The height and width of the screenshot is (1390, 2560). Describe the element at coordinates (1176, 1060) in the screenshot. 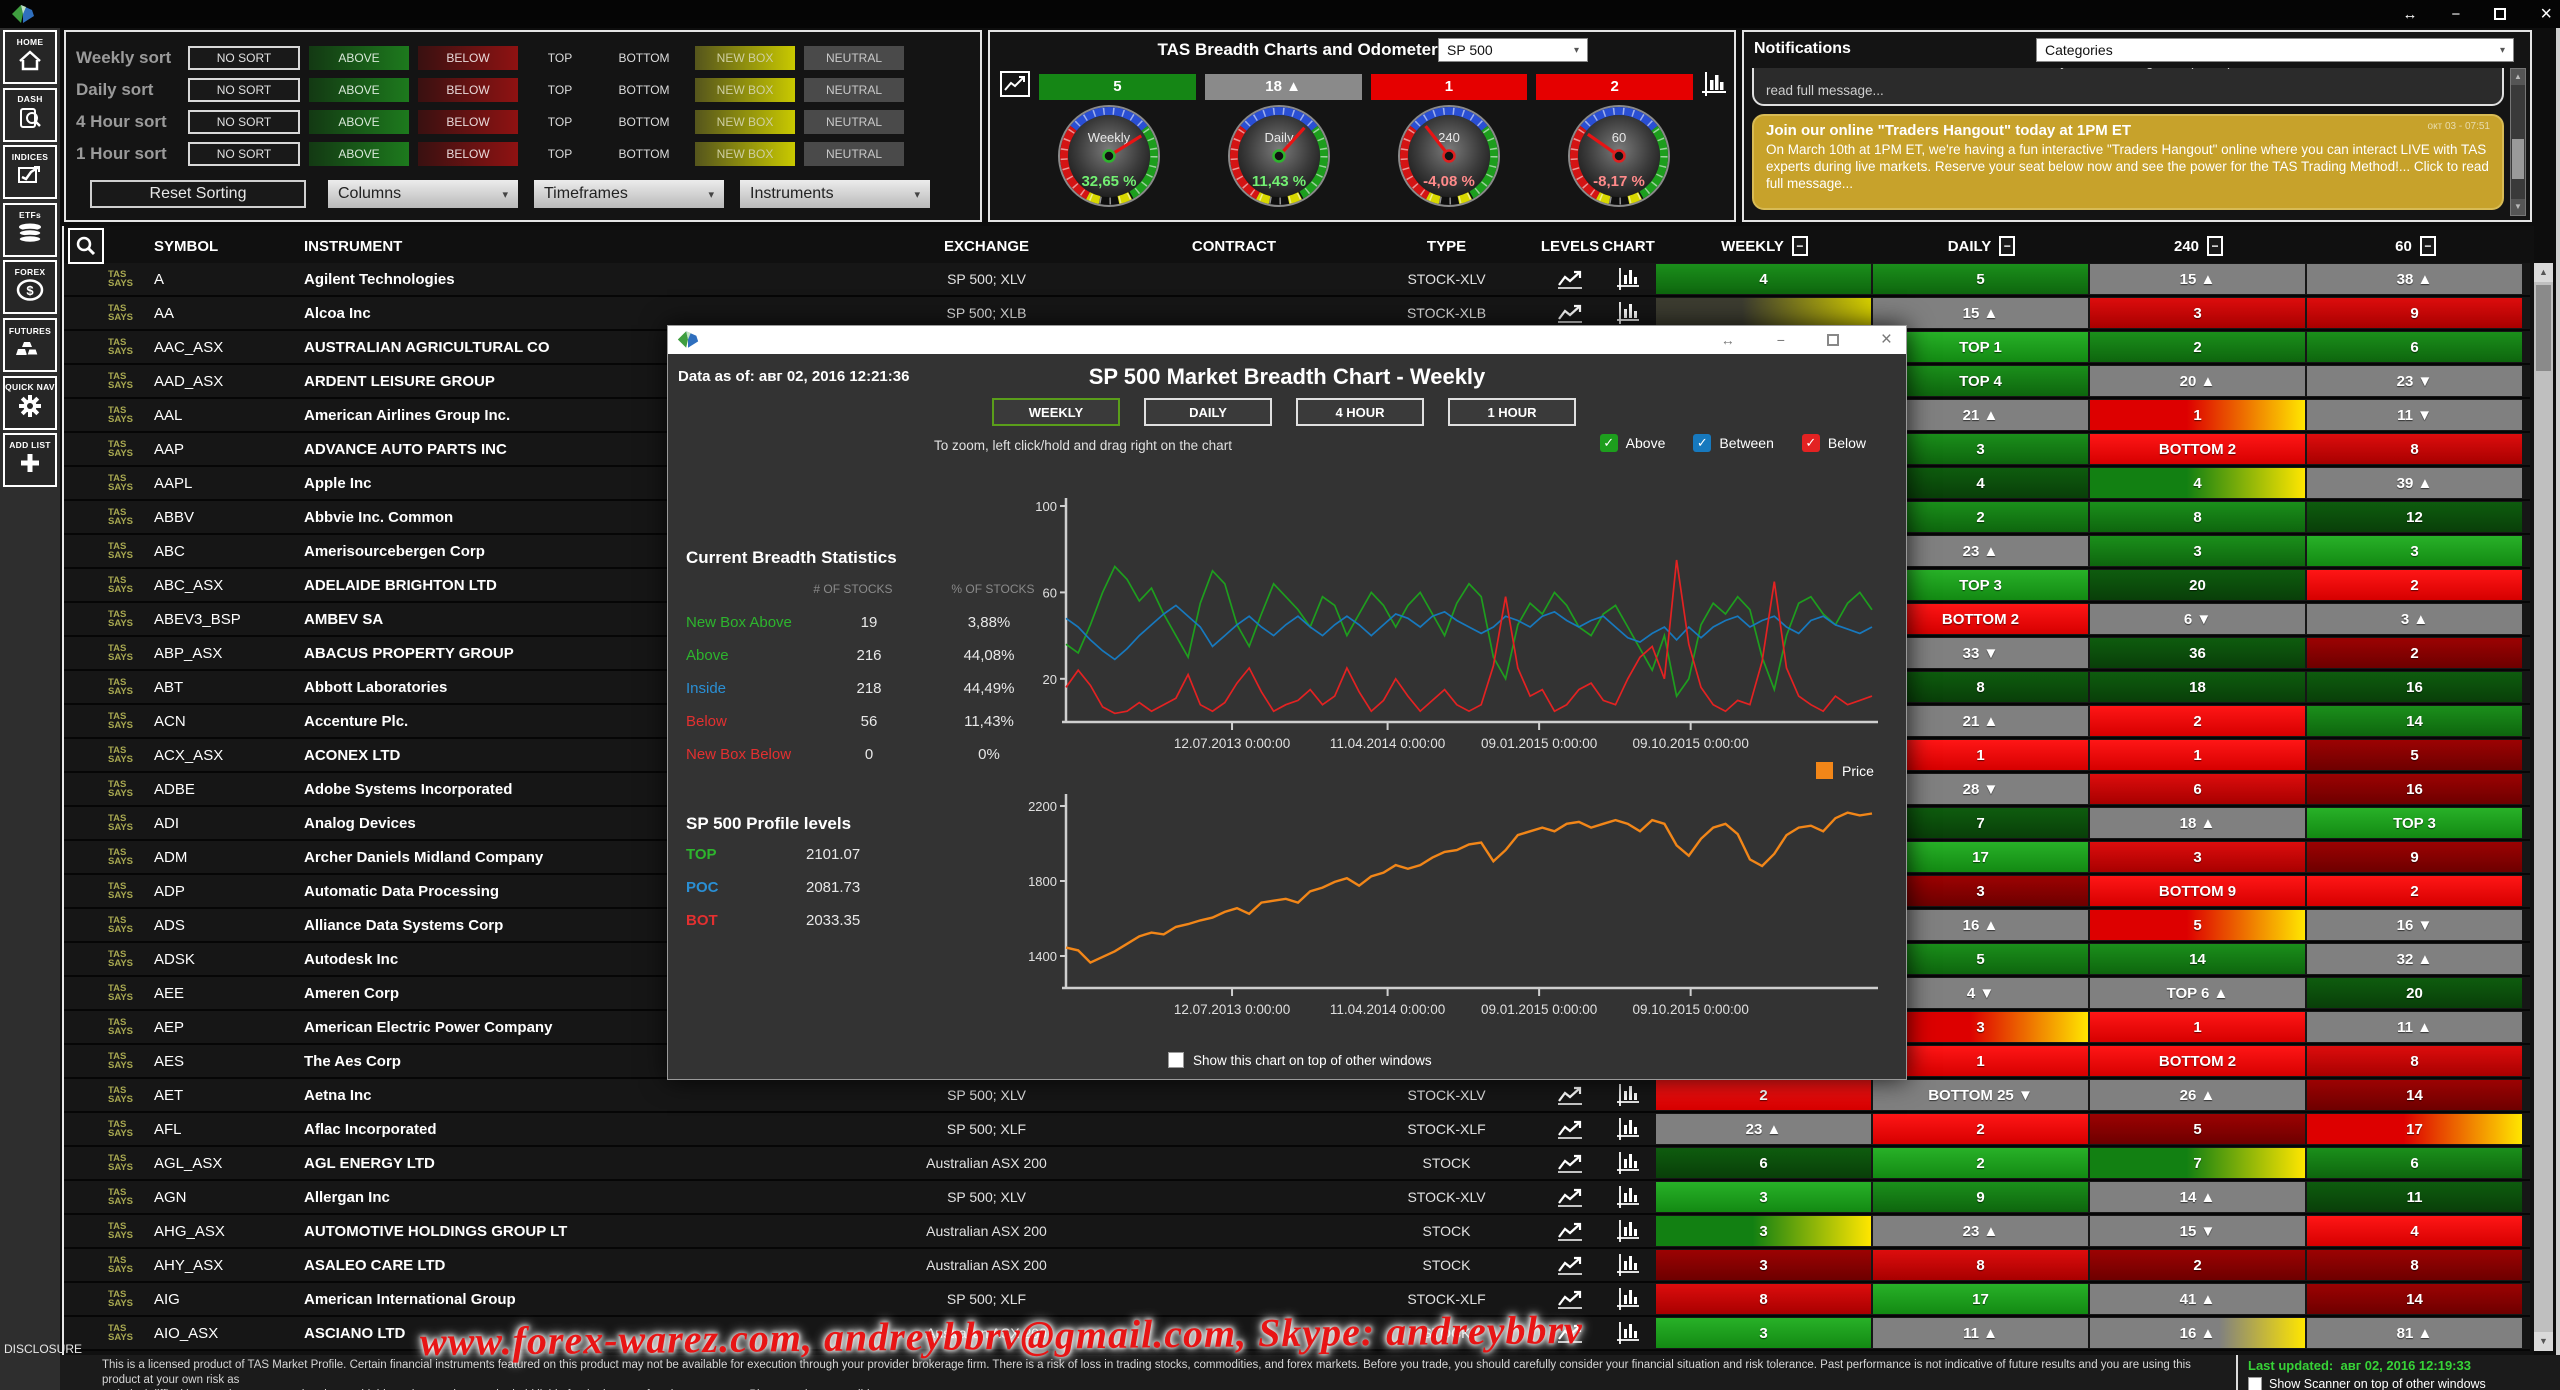

I see `checkbox-ontop` at that location.